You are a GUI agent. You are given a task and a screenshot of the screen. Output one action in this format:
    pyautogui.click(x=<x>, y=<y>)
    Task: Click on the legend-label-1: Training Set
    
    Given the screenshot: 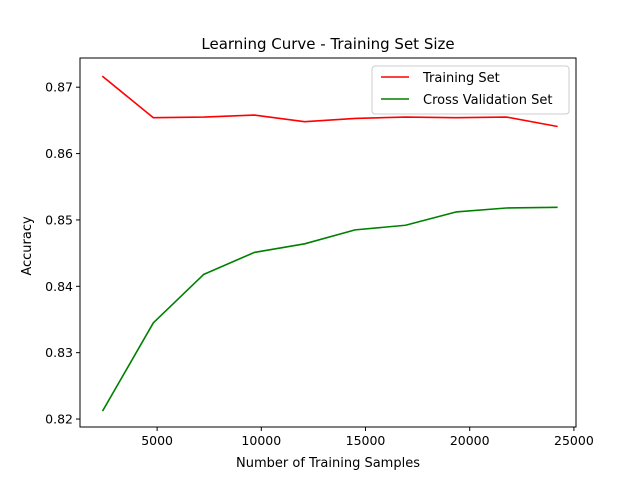 What is the action you would take?
    pyautogui.click(x=461, y=78)
    